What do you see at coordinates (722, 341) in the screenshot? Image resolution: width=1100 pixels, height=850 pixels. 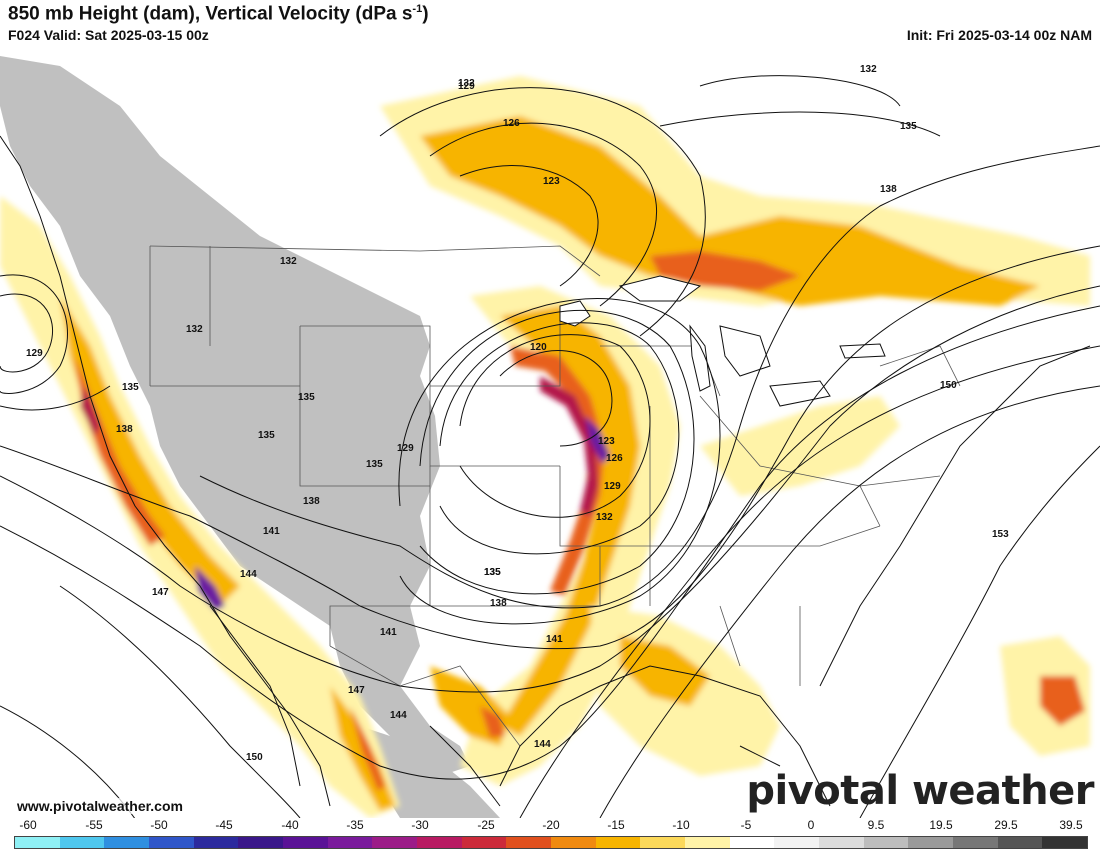 I see `great-lakes` at bounding box center [722, 341].